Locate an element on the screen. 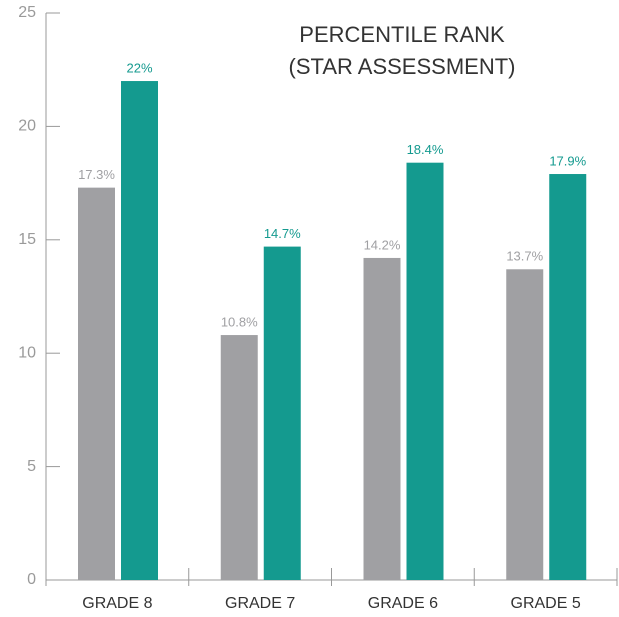 The image size is (619, 617). value-label: 14.2% is located at coordinates (382, 244).